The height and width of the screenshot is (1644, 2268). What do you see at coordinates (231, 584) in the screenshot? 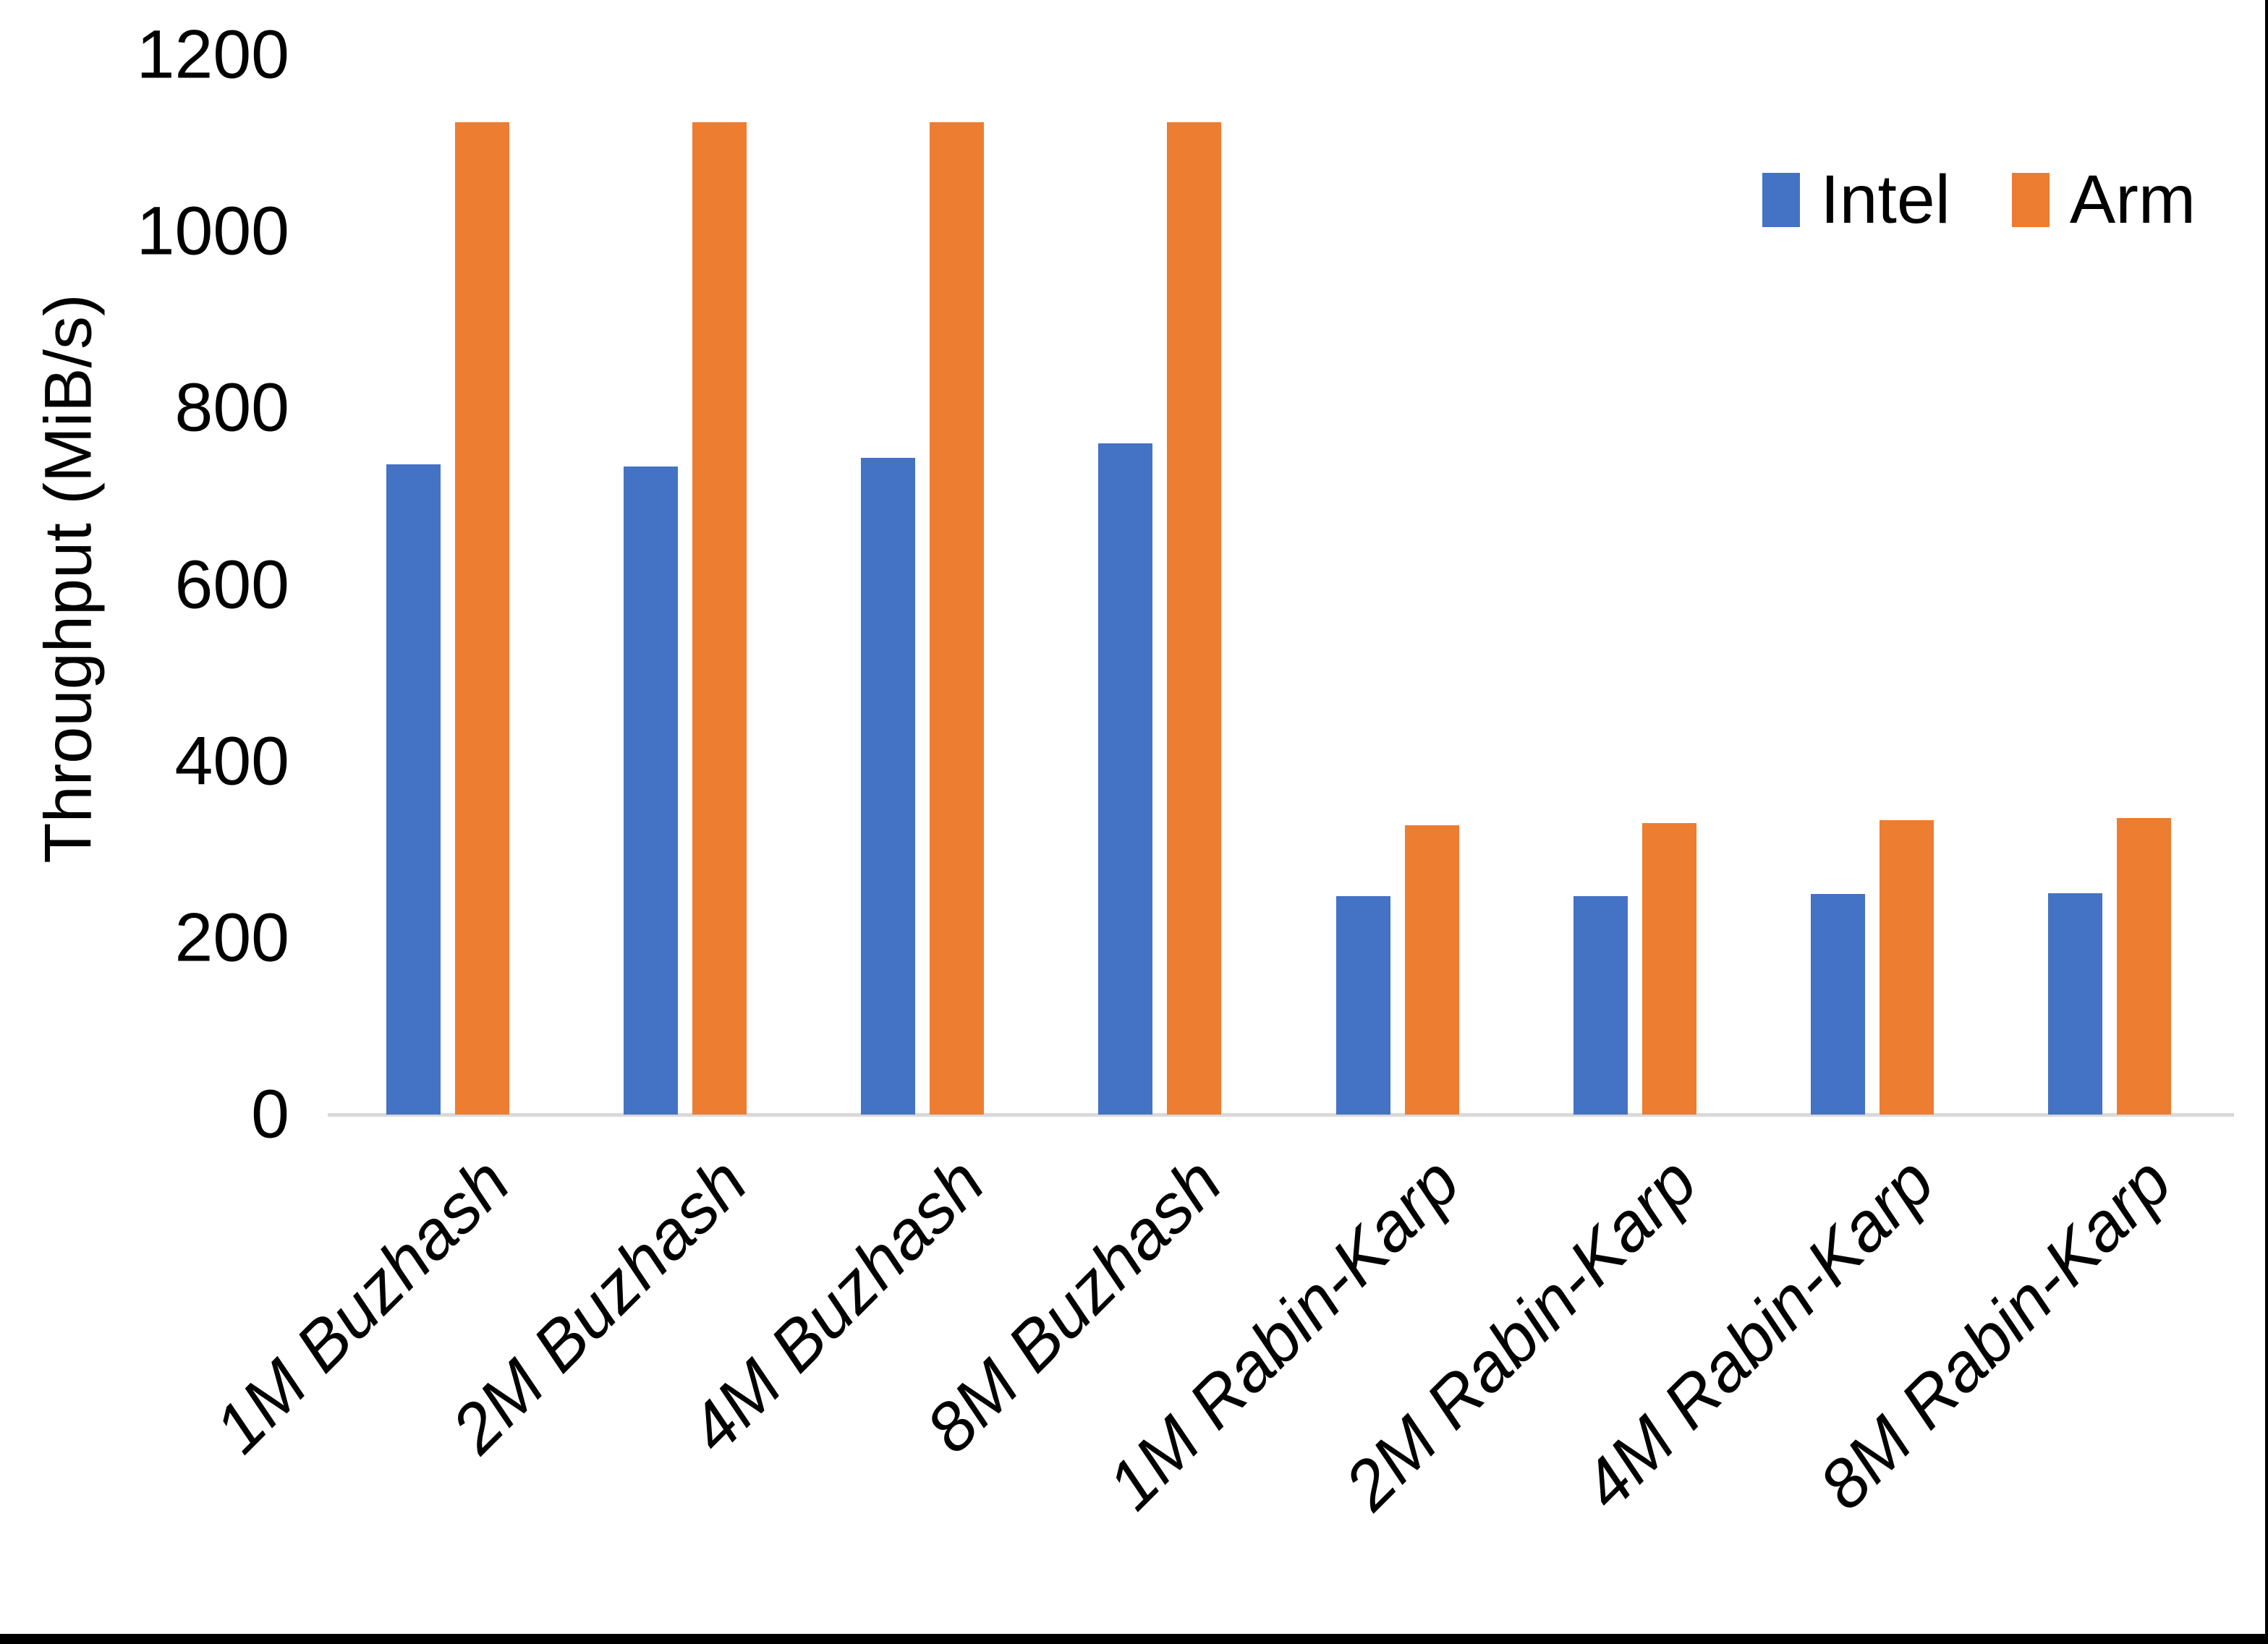
I see `y-tick-label-600: 600` at bounding box center [231, 584].